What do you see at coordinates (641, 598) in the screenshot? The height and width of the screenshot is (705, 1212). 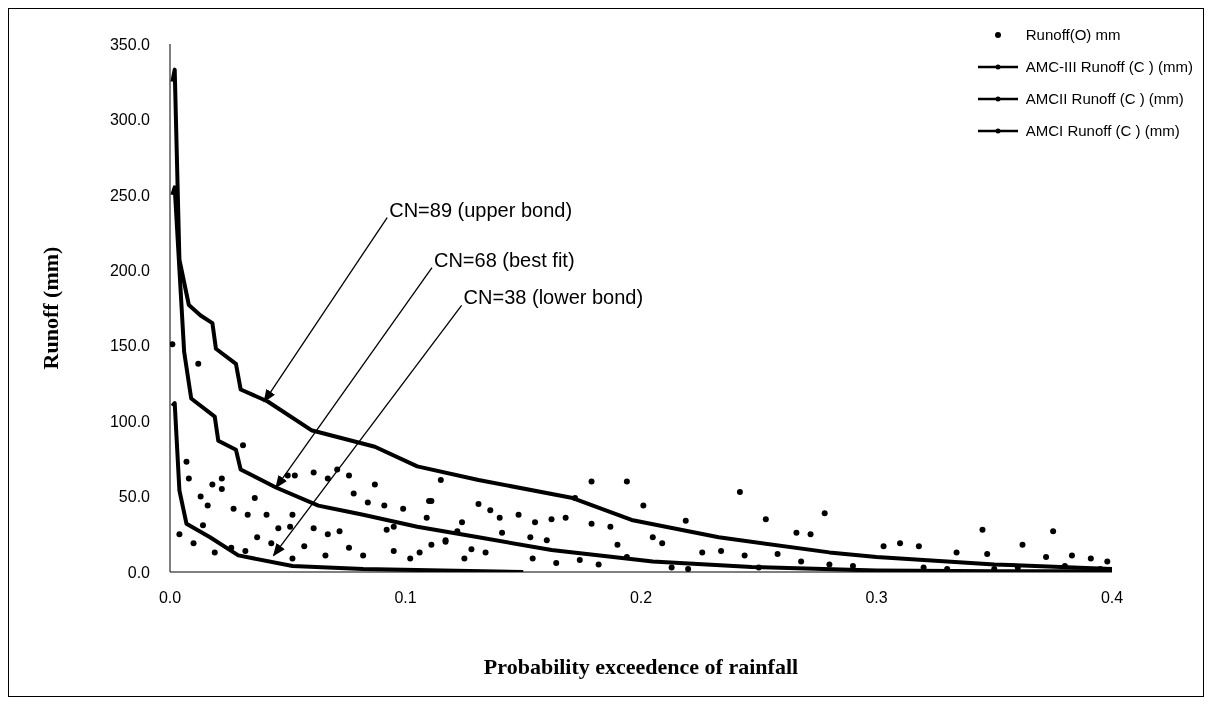 I see `x-tick-label: 0.2` at bounding box center [641, 598].